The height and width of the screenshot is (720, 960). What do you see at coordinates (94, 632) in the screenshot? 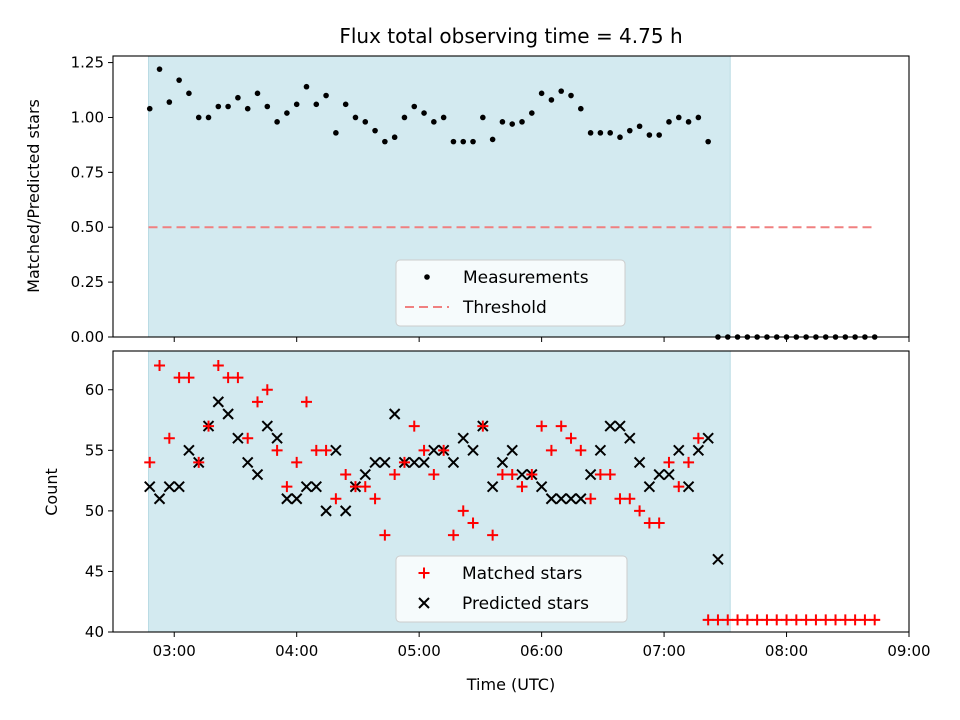
I see `bottom-y-tick-label: 40` at bounding box center [94, 632].